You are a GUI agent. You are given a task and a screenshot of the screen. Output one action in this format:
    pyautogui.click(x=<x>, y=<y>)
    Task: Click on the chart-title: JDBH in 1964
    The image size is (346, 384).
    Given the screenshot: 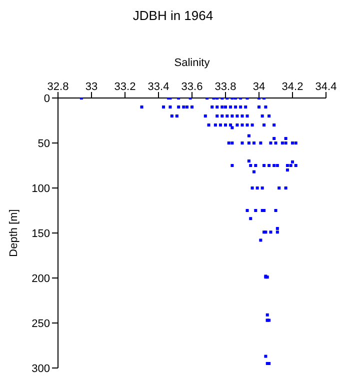 What is the action you would take?
    pyautogui.click(x=173, y=16)
    